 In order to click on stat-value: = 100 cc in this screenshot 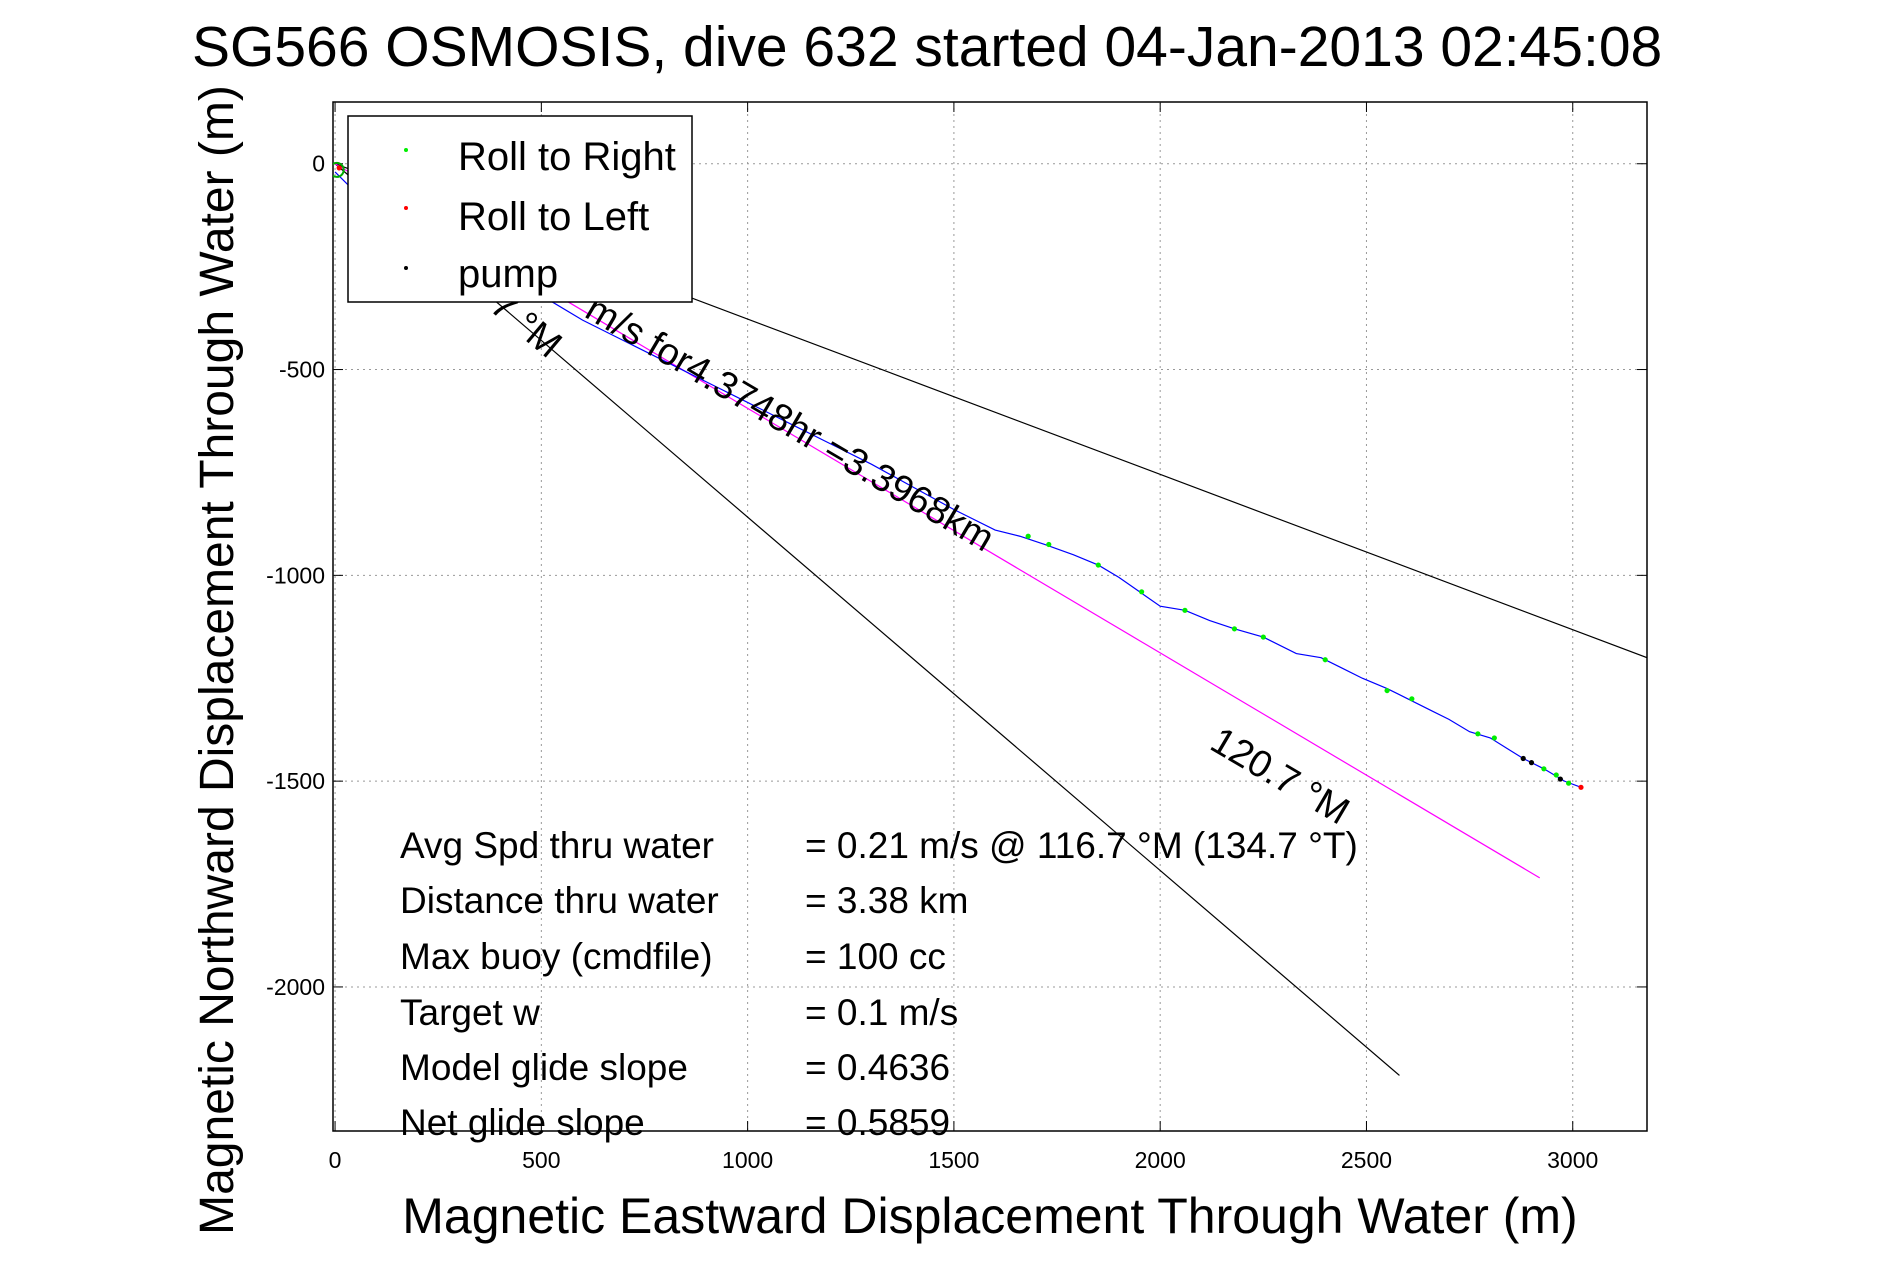, I will do `click(875, 956)`.